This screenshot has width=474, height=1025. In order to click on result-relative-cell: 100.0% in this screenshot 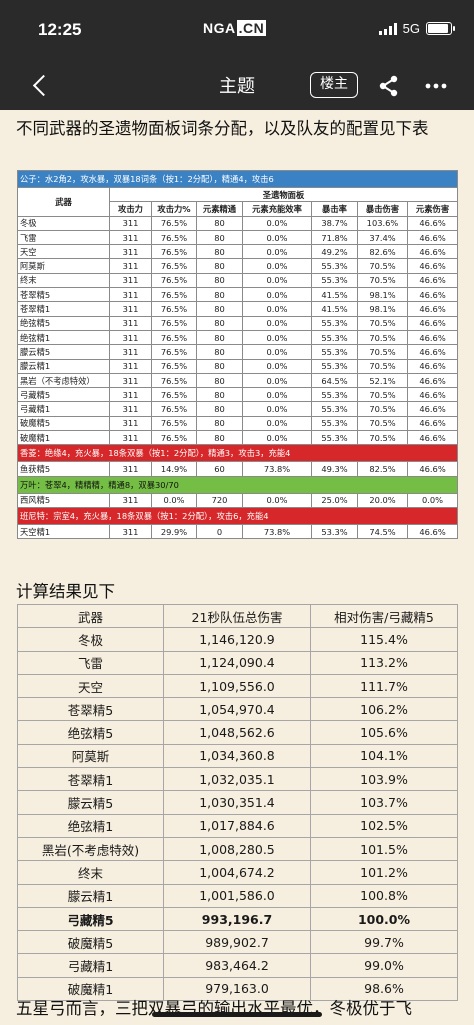, I will do `click(384, 919)`.